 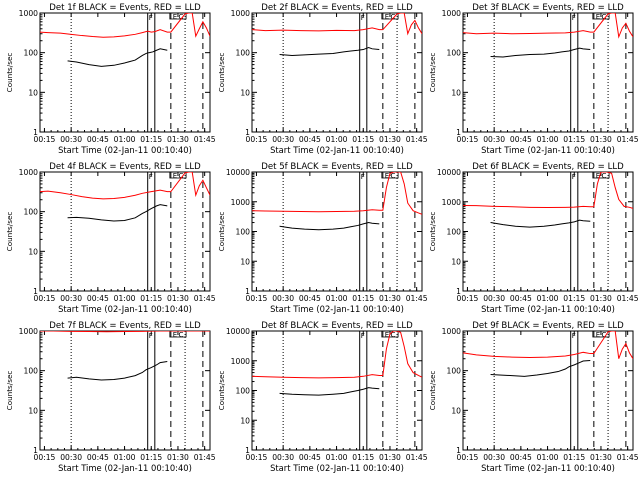 I want to click on panel-title: Det 5f BLACK = Events, RED = LLD, so click(x=337, y=167).